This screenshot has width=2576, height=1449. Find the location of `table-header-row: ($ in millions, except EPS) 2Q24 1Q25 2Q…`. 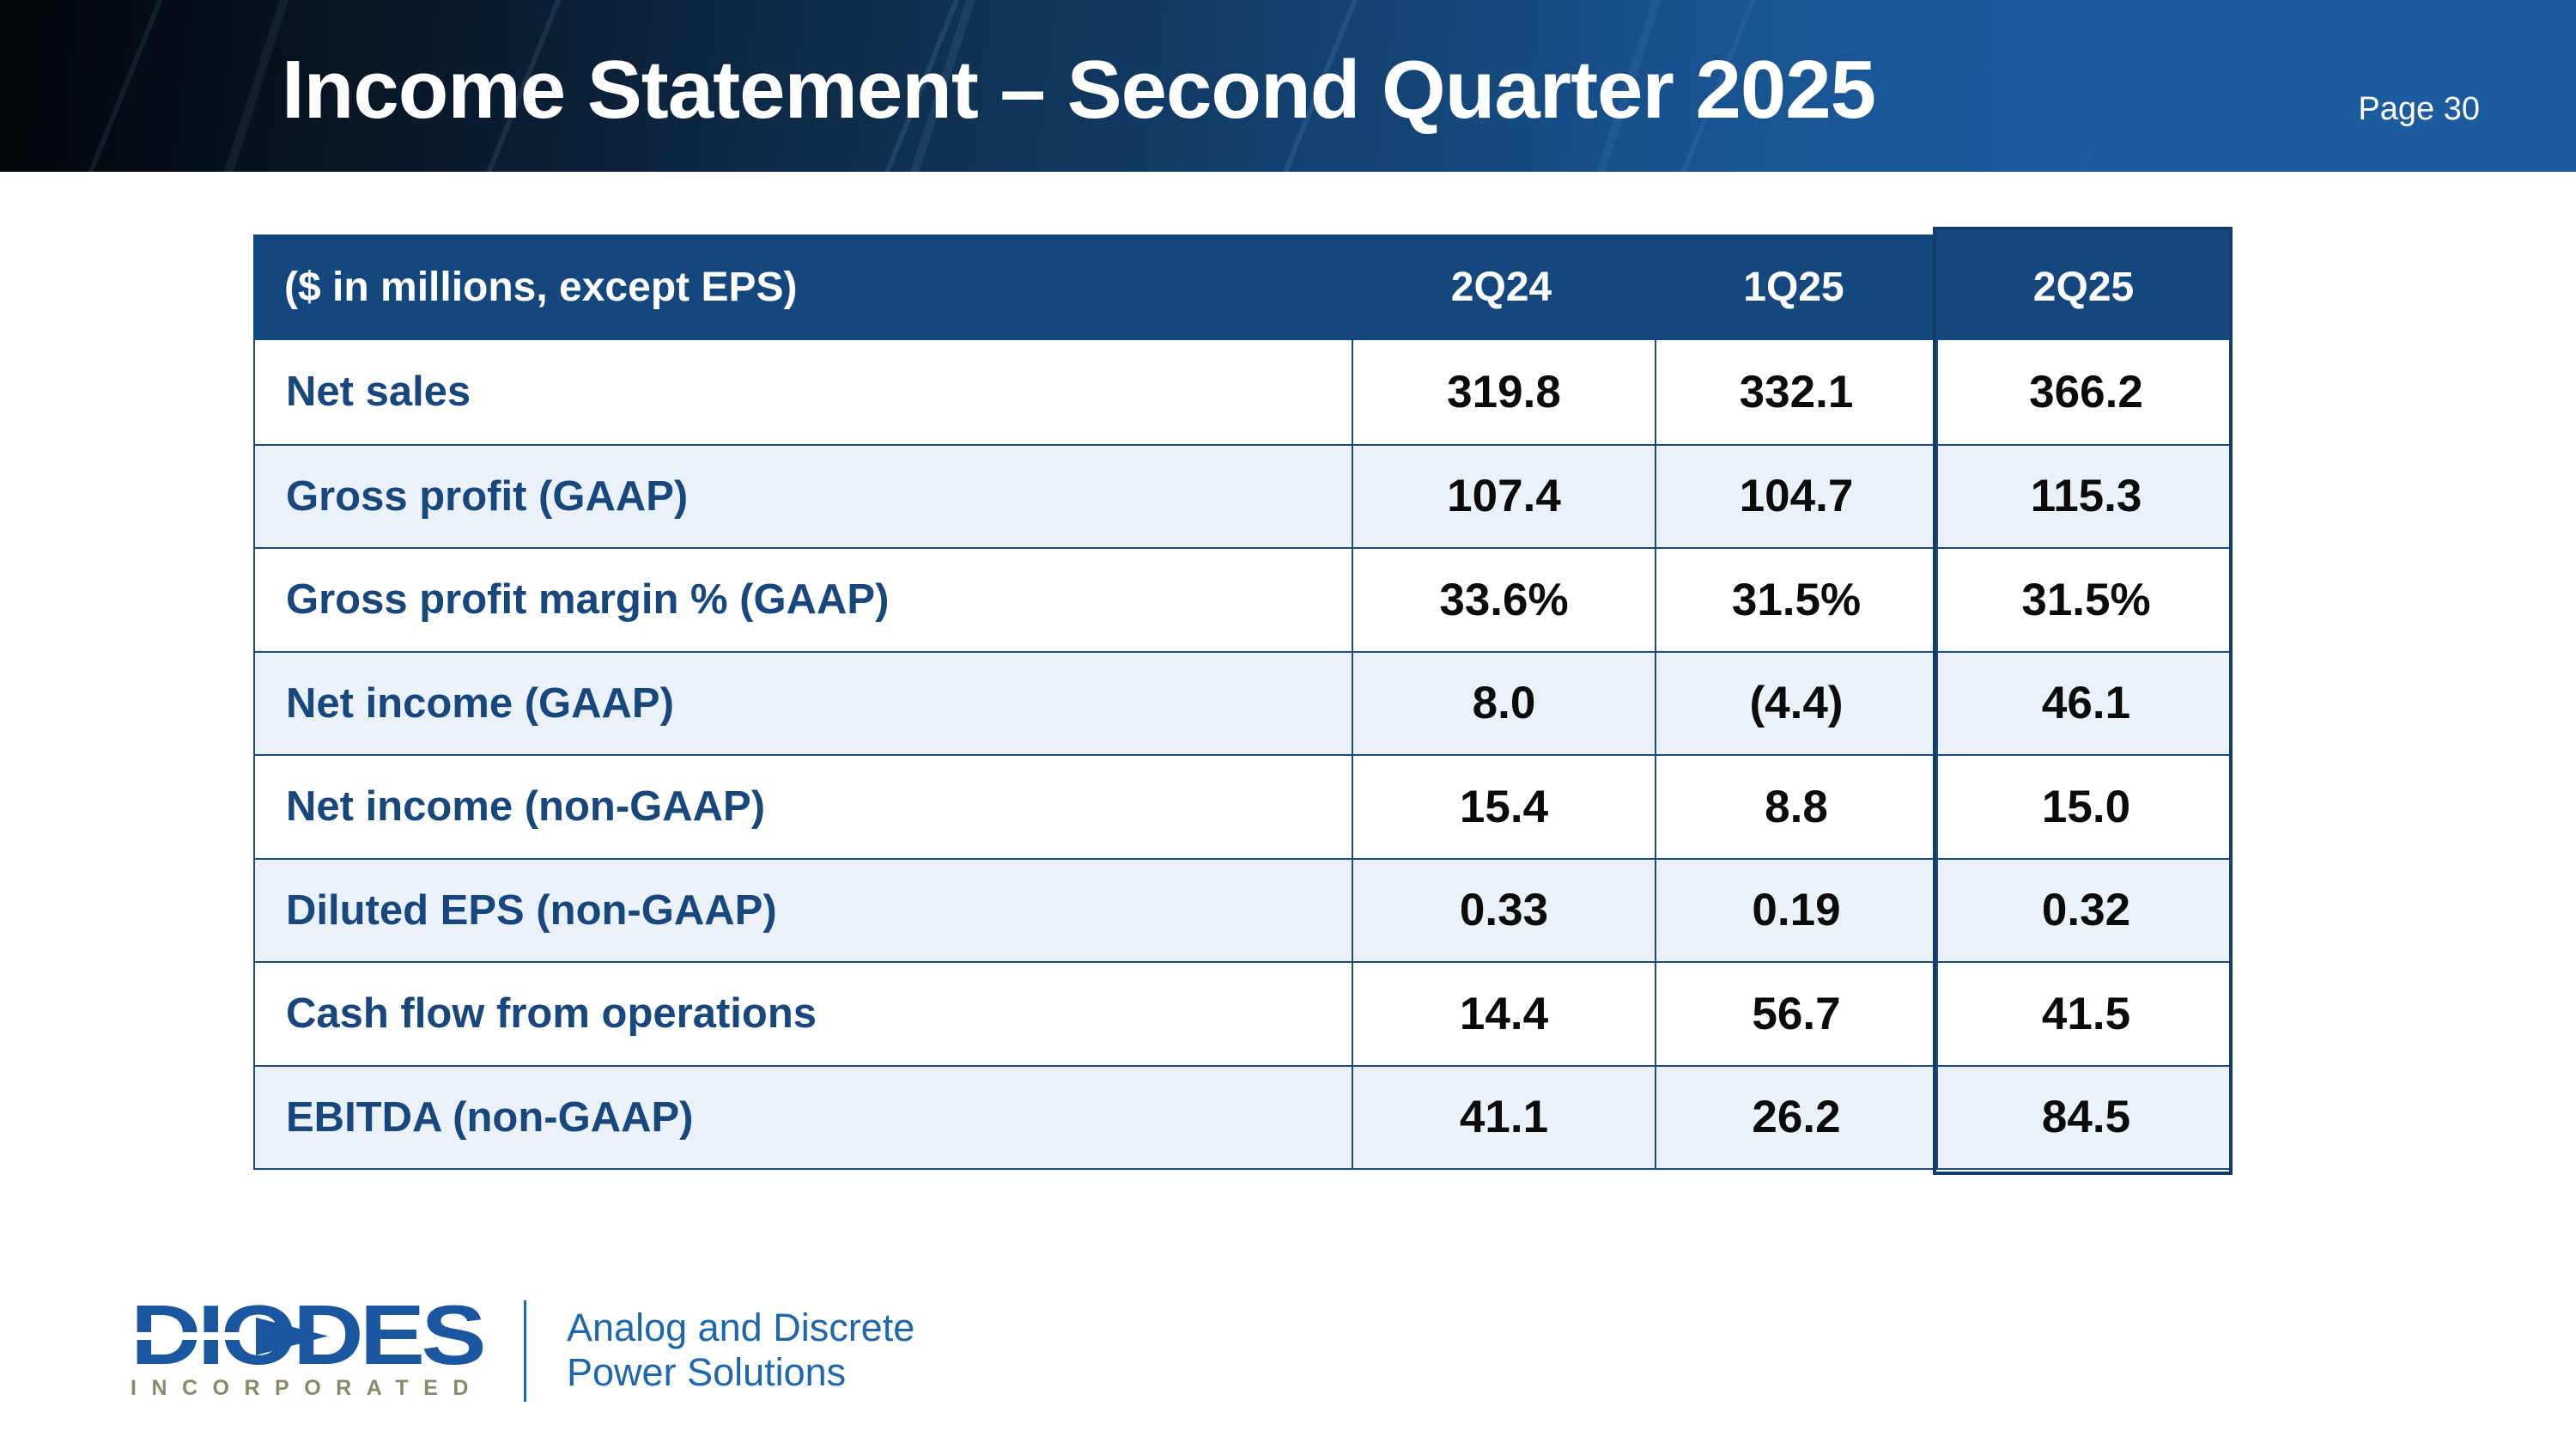

table-header-row: ($ in millions, except EPS) 2Q24 1Q25 2Q… is located at coordinates (1243, 287).